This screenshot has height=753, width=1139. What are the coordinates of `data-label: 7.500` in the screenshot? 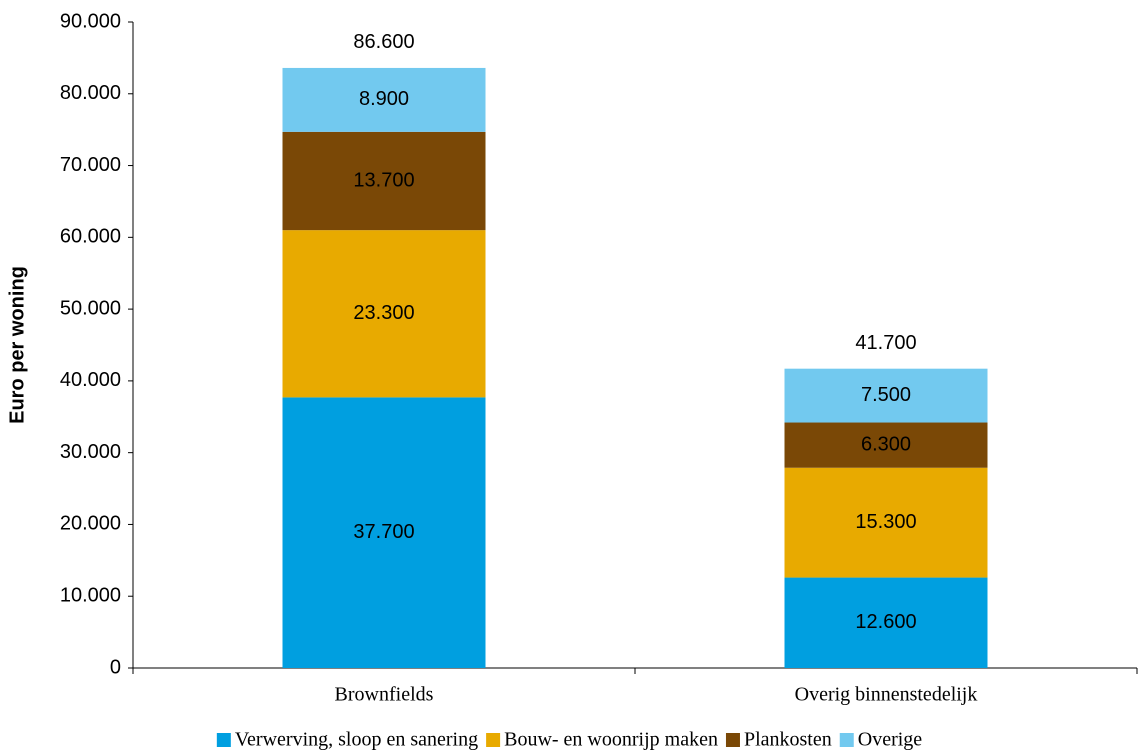 It's located at (886, 395).